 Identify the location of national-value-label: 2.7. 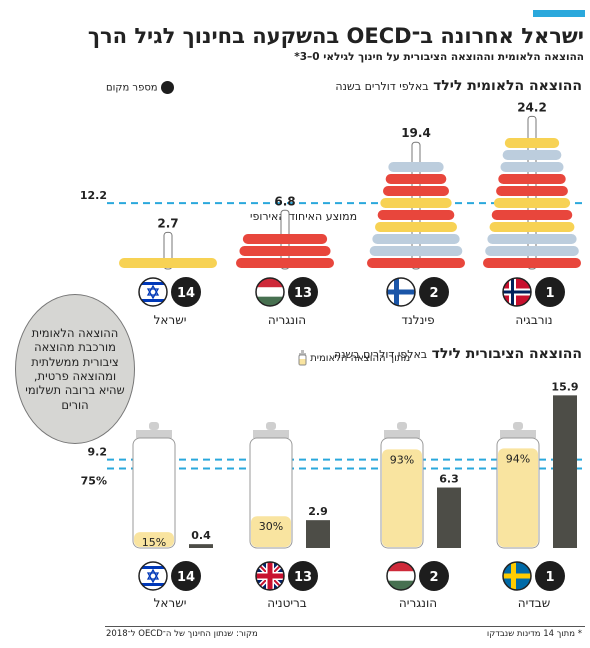
(167, 223).